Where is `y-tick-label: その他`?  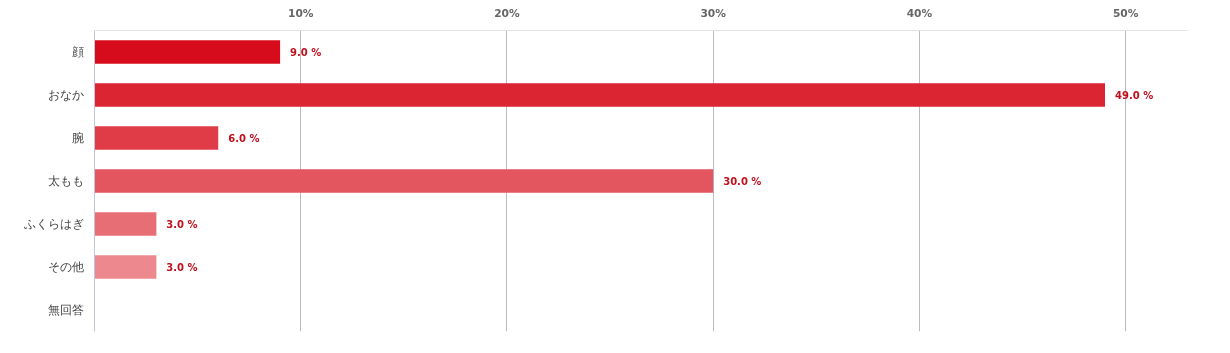 y-tick-label: その他 is located at coordinates (65, 267).